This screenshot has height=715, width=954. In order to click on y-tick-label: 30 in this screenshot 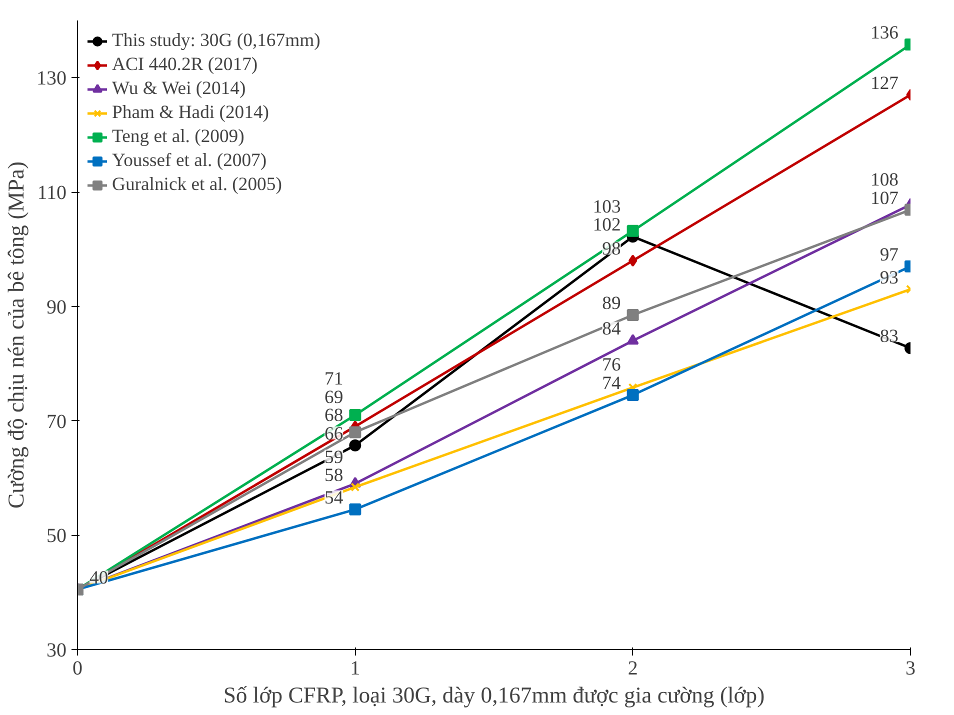, I will do `click(56, 651)`.